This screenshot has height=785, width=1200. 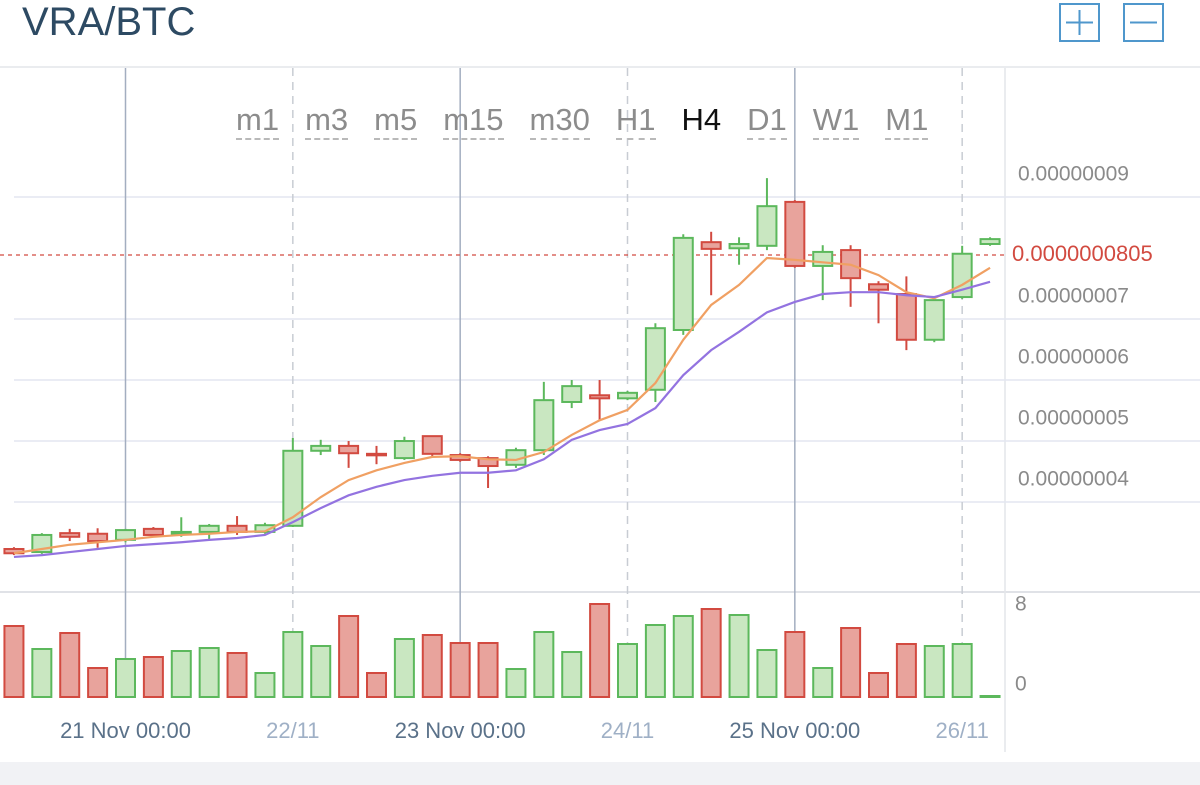 I want to click on timeframe-option: m15, so click(x=473, y=121).